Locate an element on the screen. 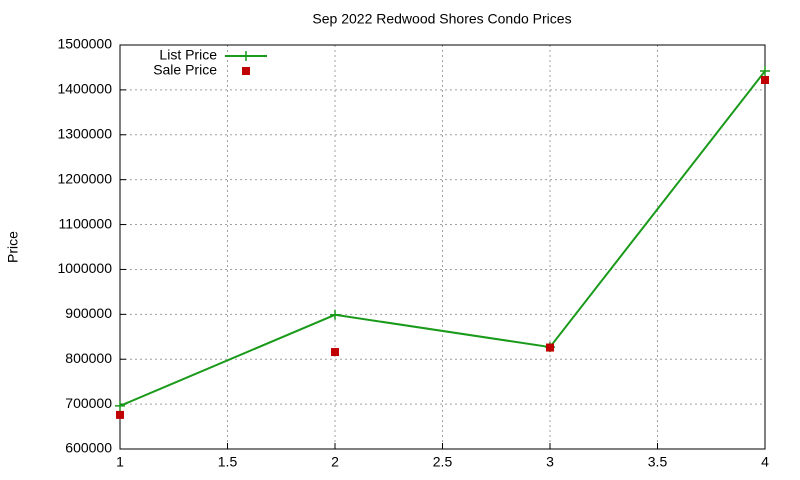 The height and width of the screenshot is (480, 800). legend-label: Sale Price is located at coordinates (185, 70).